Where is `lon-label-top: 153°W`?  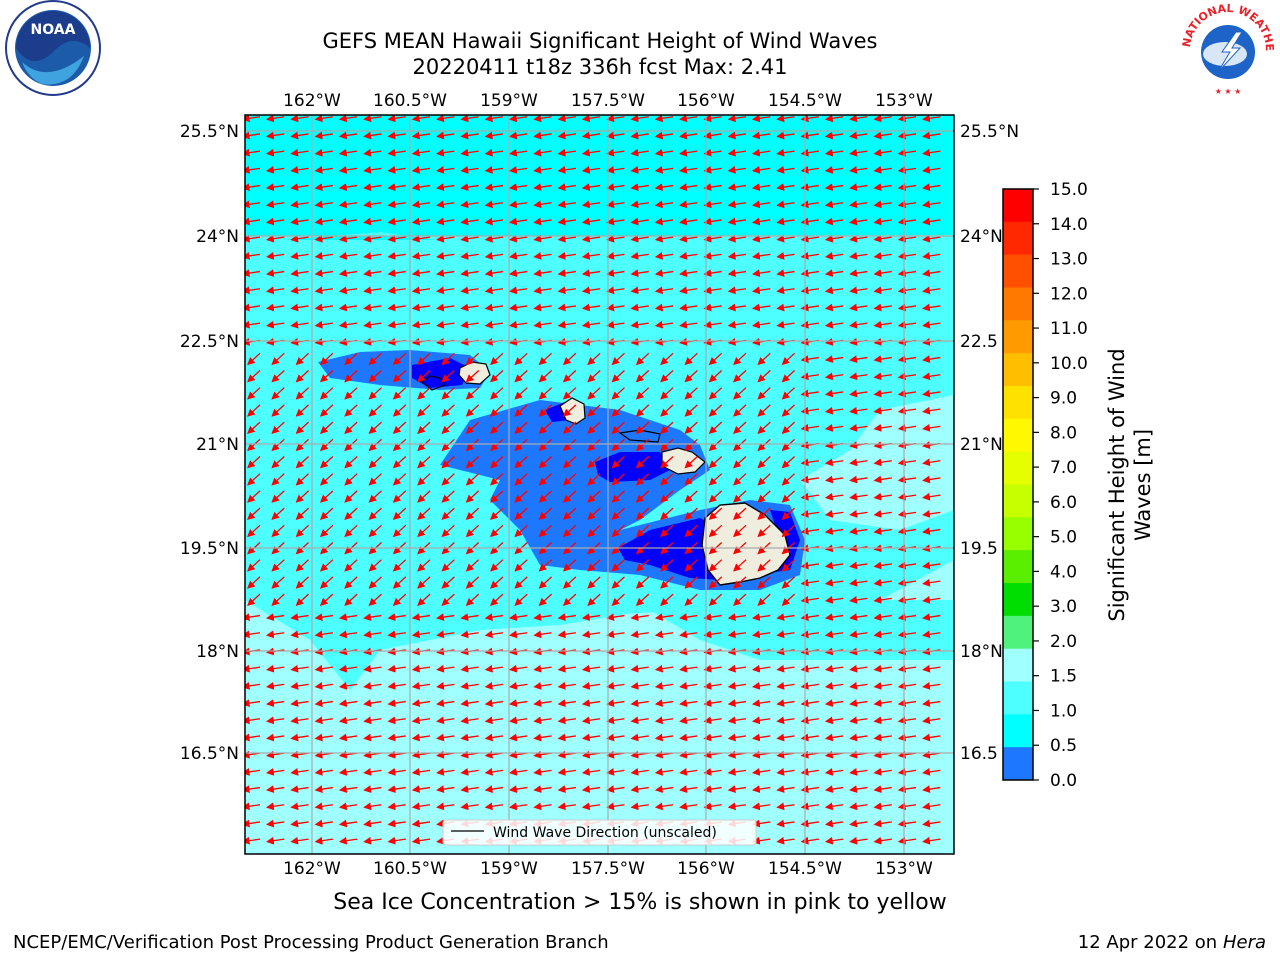
lon-label-top: 153°W is located at coordinates (904, 101).